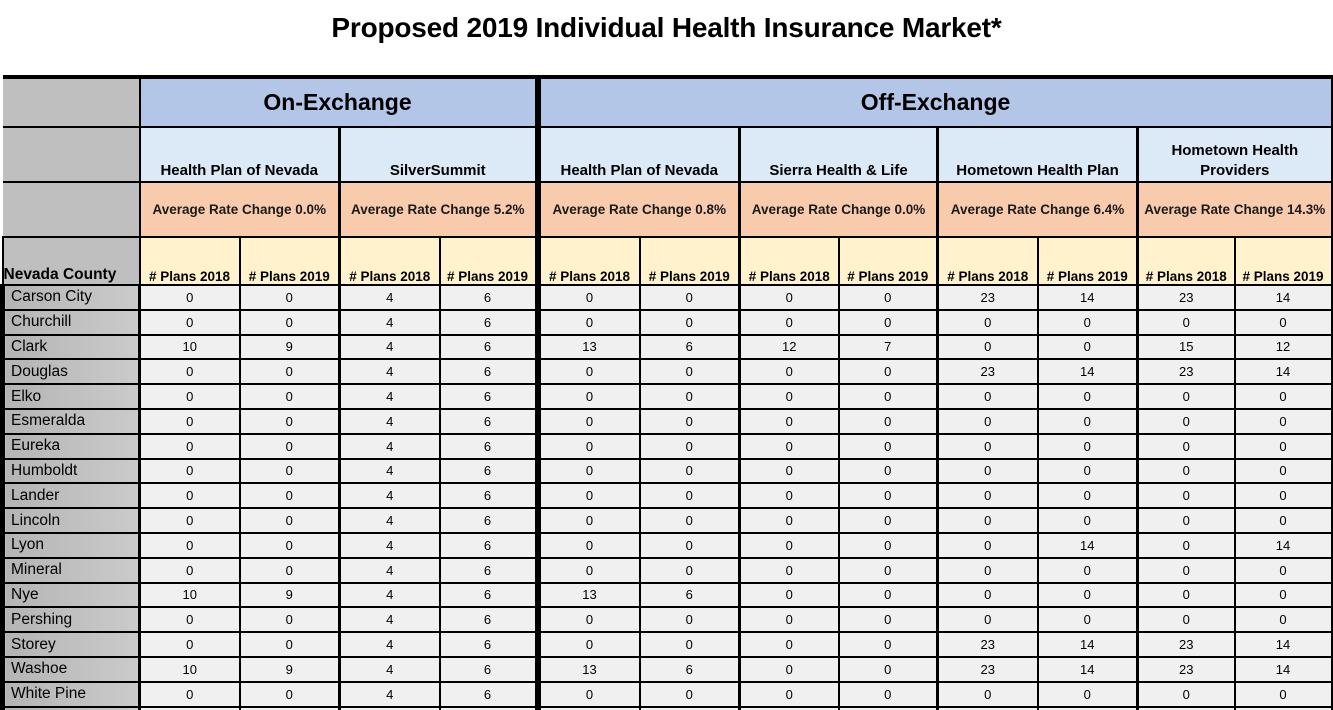 Image resolution: width=1333 pixels, height=710 pixels. What do you see at coordinates (666, 707) in the screenshot?
I see `table-row` at bounding box center [666, 707].